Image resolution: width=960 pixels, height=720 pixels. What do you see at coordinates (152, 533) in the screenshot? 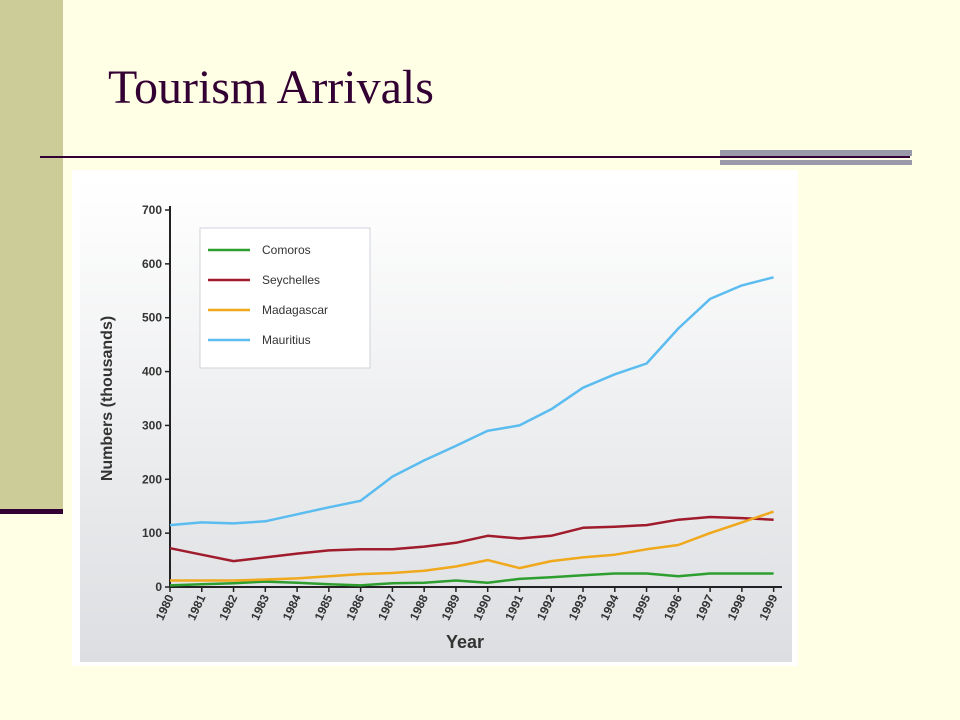
I see `y-tick-label: 100` at bounding box center [152, 533].